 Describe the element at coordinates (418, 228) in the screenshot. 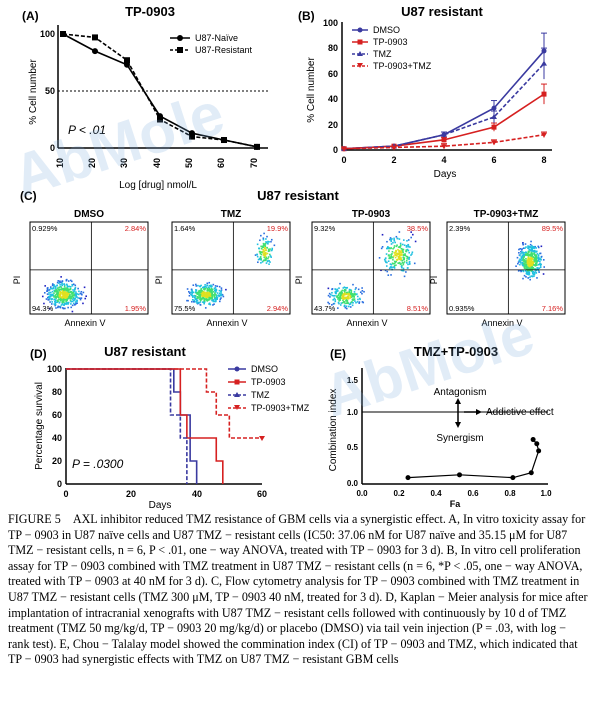

I see `quadrant-ur: 38.5%` at that location.